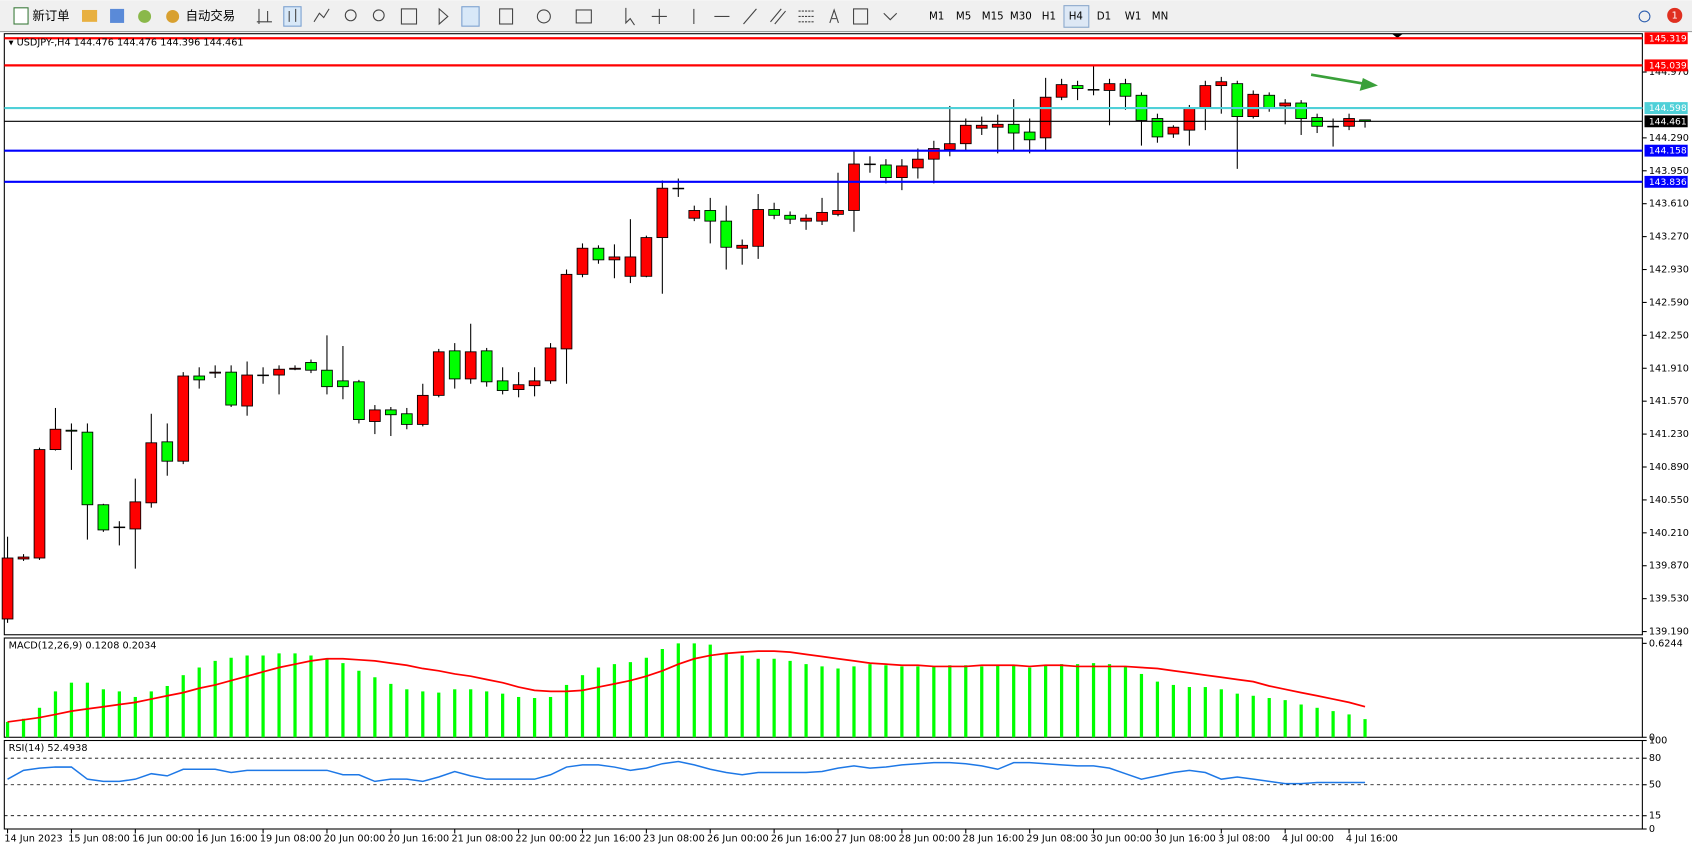 The width and height of the screenshot is (1692, 853). I want to click on notification-count: 1, so click(1675, 15).